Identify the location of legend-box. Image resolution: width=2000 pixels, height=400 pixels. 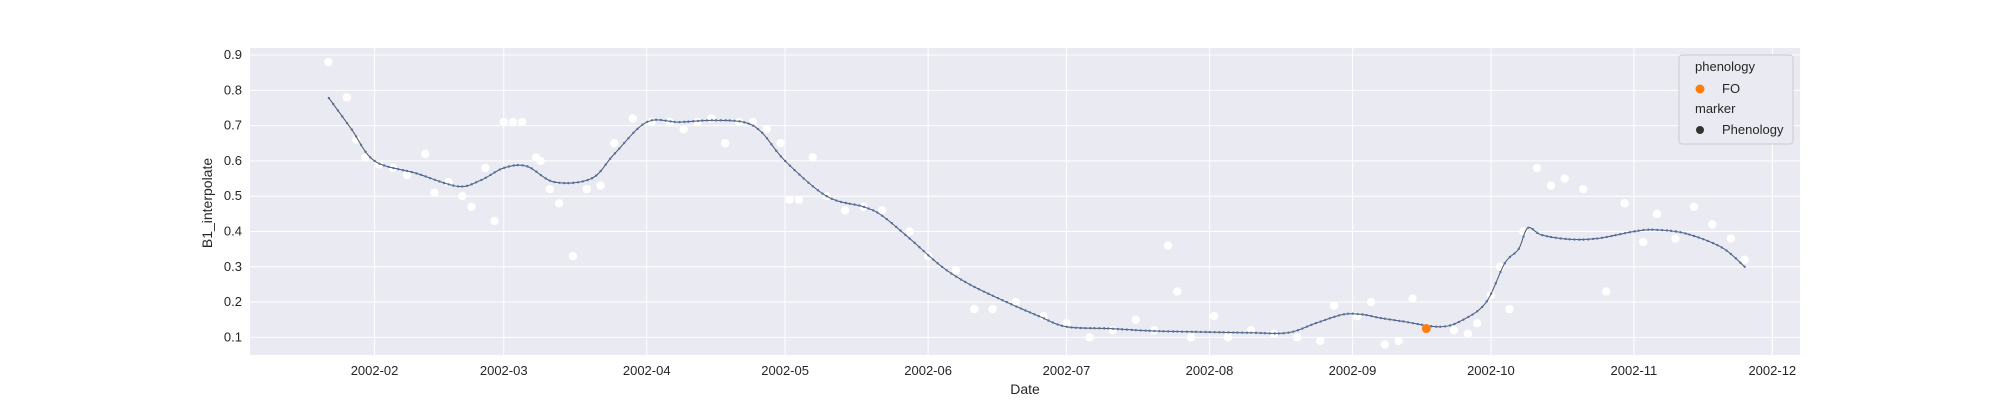
(1736, 99).